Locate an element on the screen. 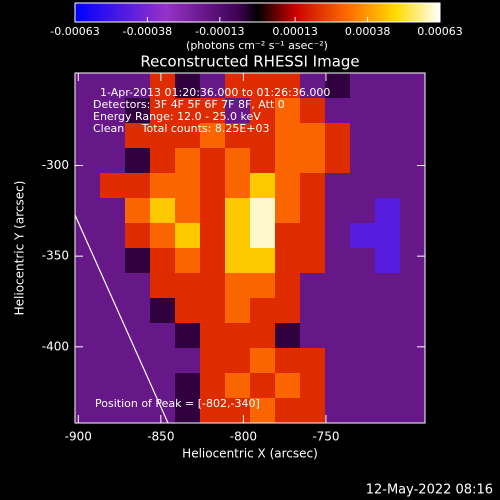  colorbar is located at coordinates (257, 12).